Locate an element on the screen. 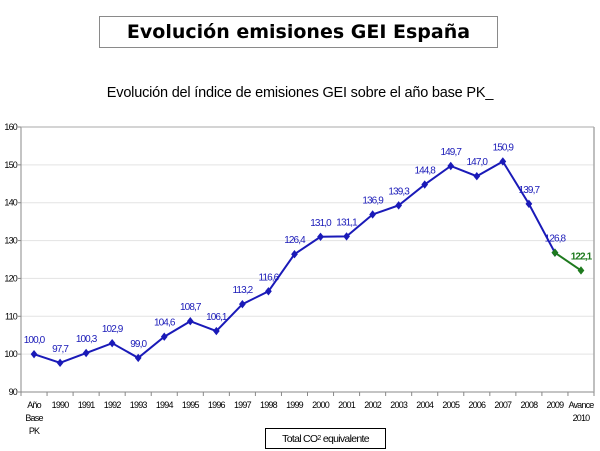 The width and height of the screenshot is (600, 451). data-label: 139,3 is located at coordinates (399, 191).